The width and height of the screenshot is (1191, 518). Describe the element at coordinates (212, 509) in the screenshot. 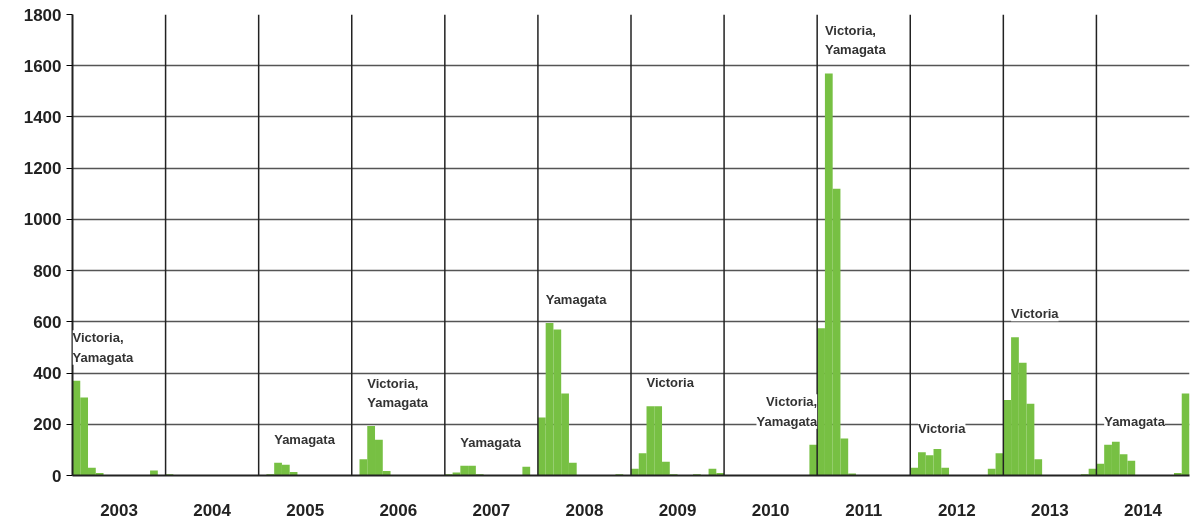

I see `x-tick-label: 2004` at that location.